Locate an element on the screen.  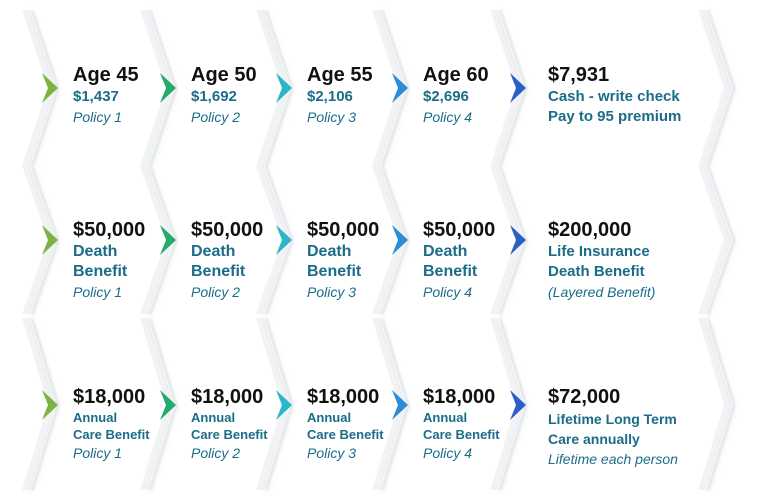
cell-title: $72,000 is located at coordinates (584, 397).